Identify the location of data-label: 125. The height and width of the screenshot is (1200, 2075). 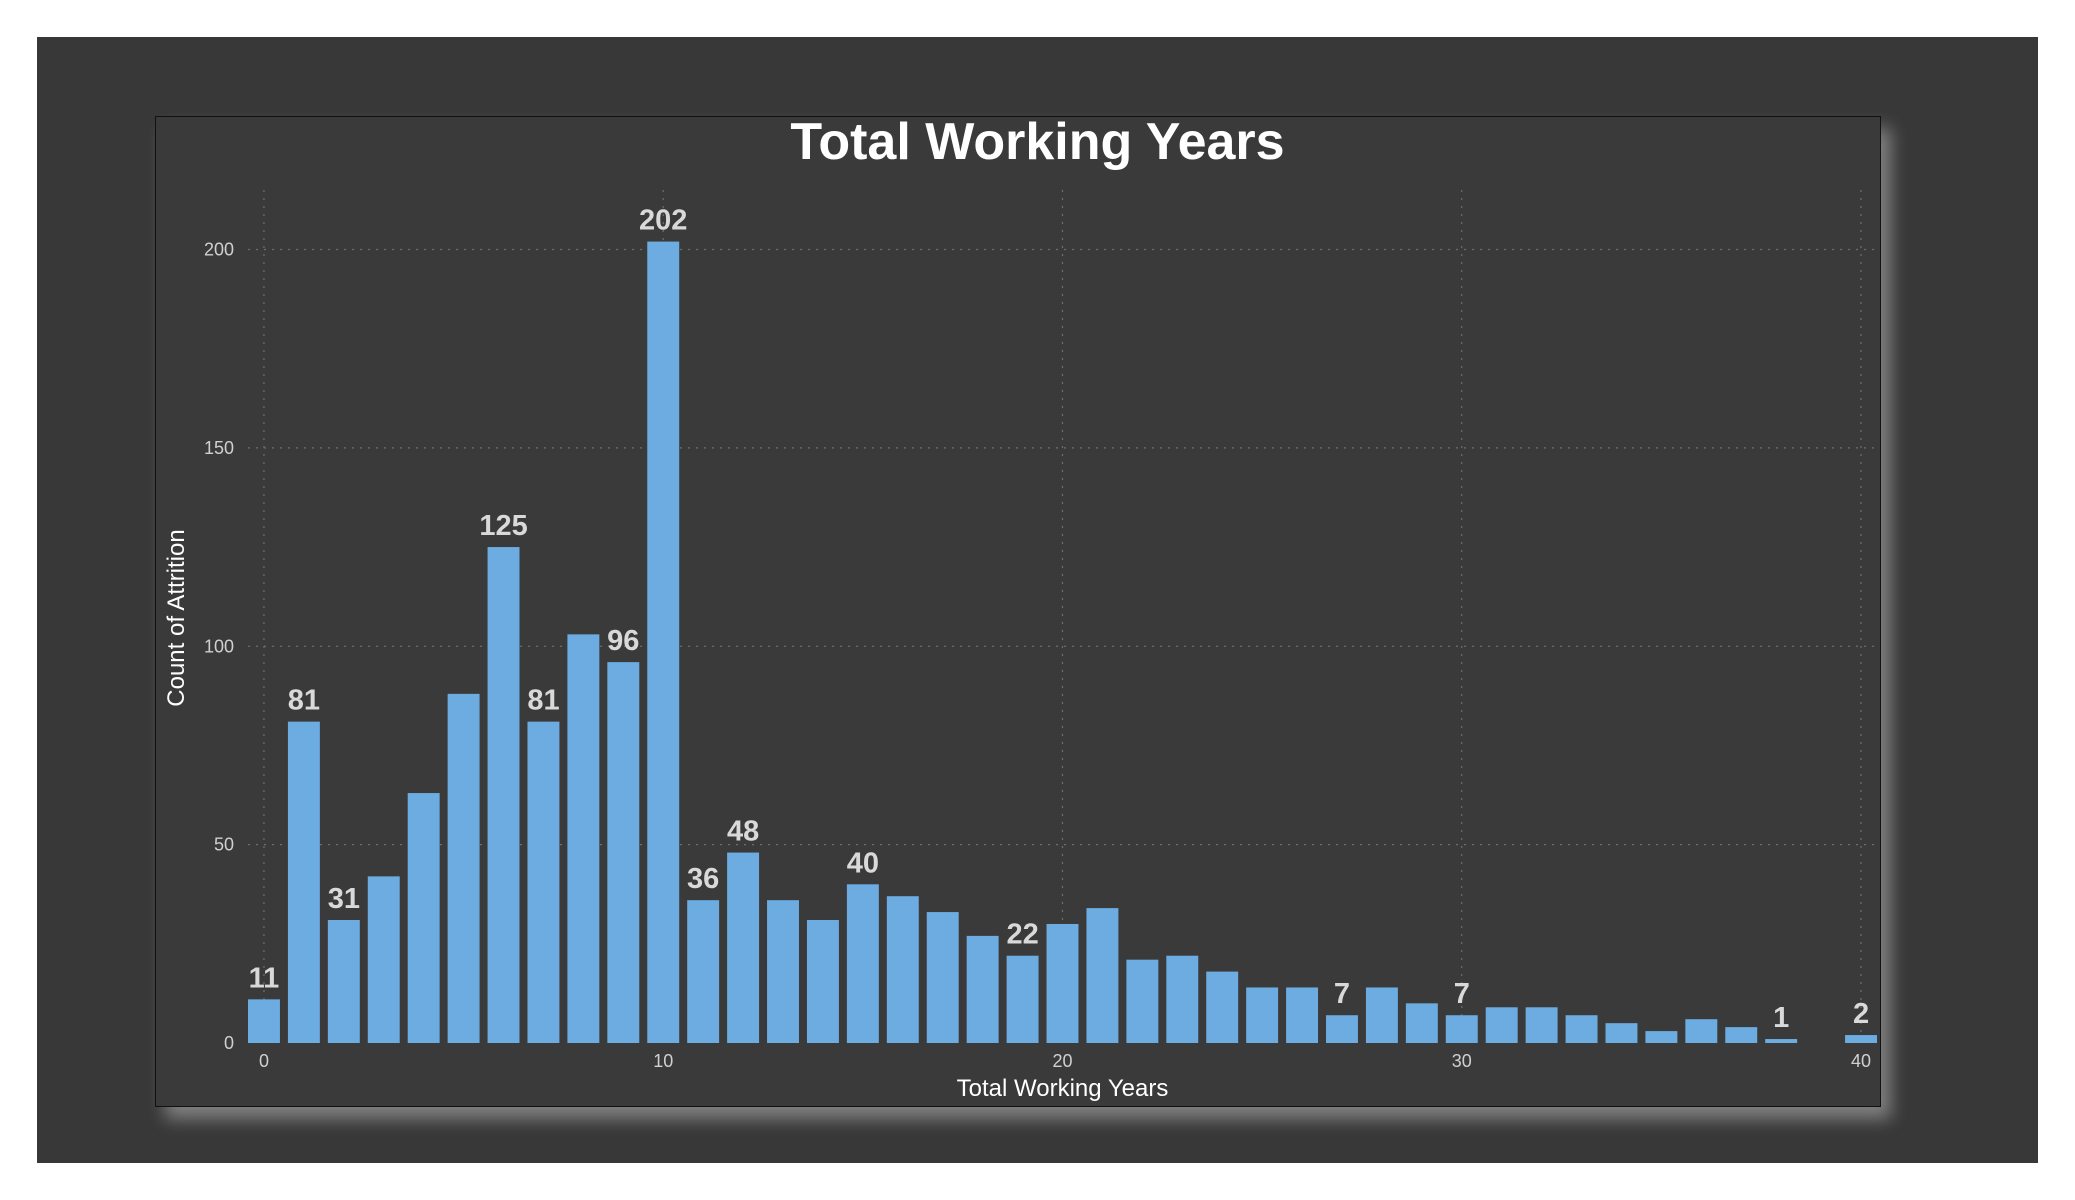
(503, 526).